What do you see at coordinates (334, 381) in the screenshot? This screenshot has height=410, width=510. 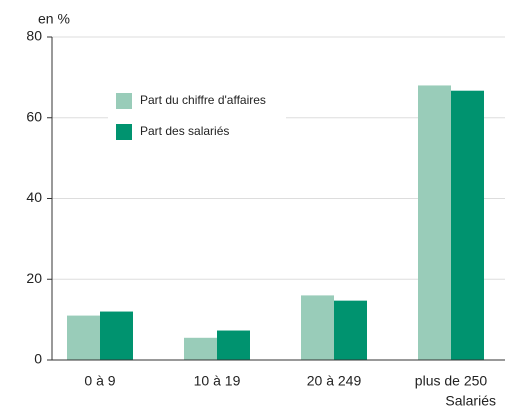 I see `x-tick-label: 20 à 249` at bounding box center [334, 381].